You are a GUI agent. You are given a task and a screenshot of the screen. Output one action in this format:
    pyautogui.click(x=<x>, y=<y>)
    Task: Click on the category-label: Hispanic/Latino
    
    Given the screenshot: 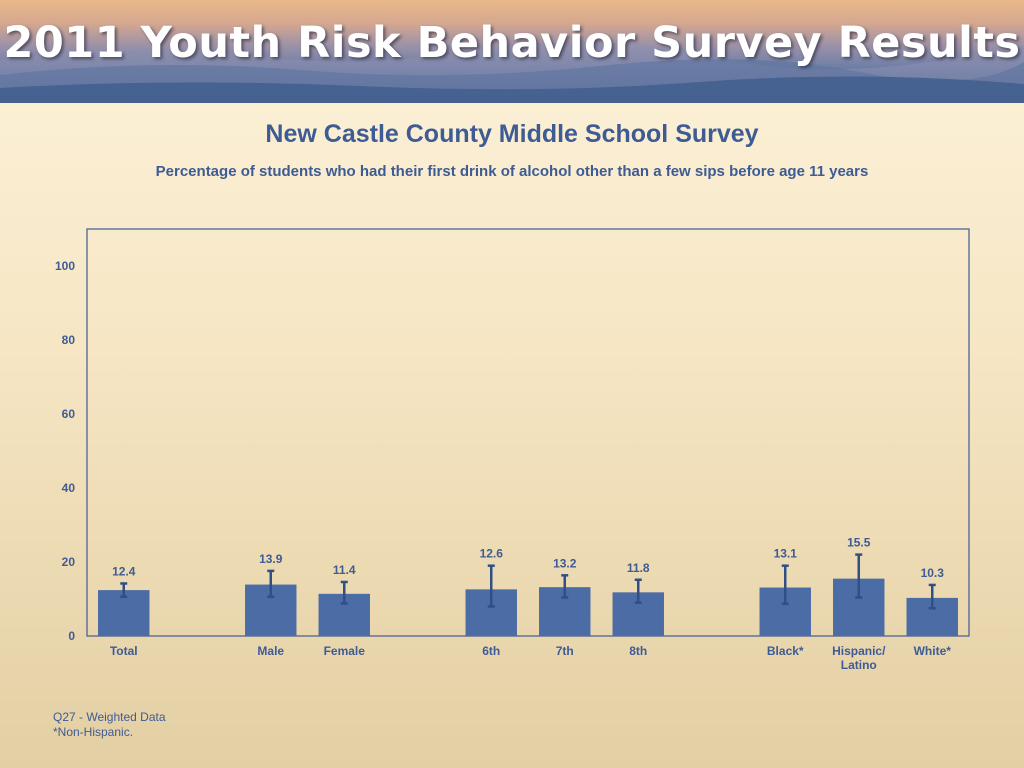 What is the action you would take?
    pyautogui.click(x=859, y=658)
    